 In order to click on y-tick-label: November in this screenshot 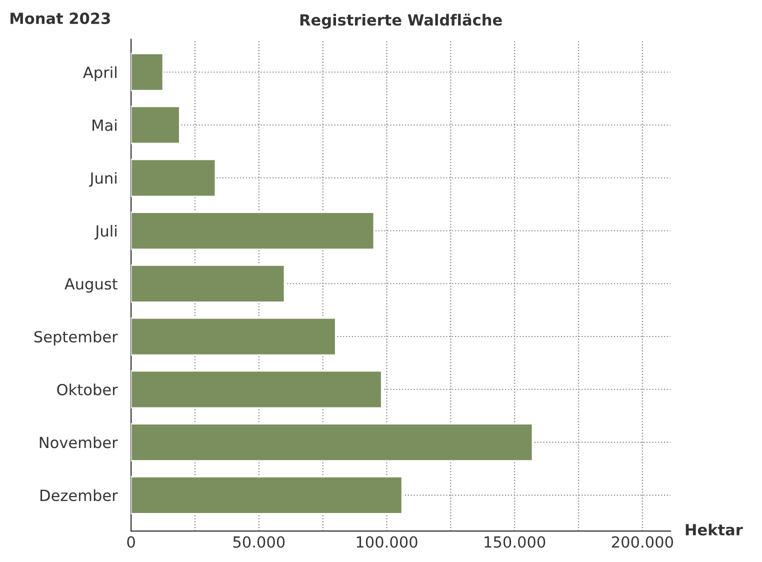, I will do `click(79, 442)`.